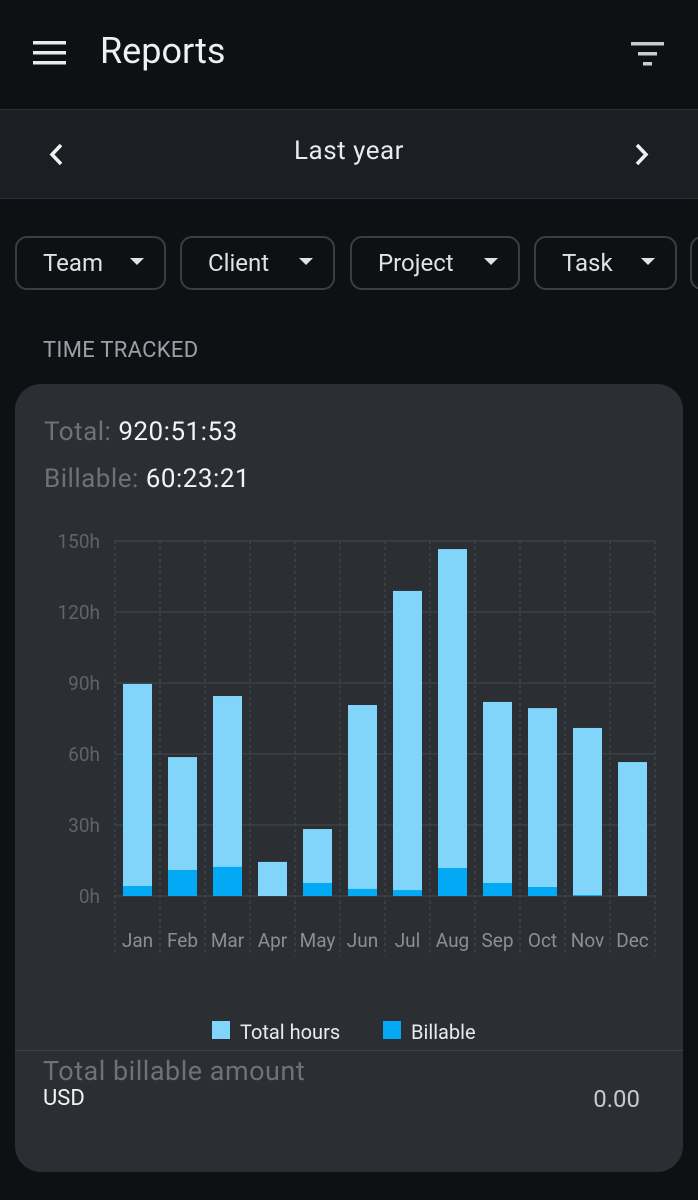 The height and width of the screenshot is (1200, 698). I want to click on amount-label: Total billable amount, so click(174, 1071).